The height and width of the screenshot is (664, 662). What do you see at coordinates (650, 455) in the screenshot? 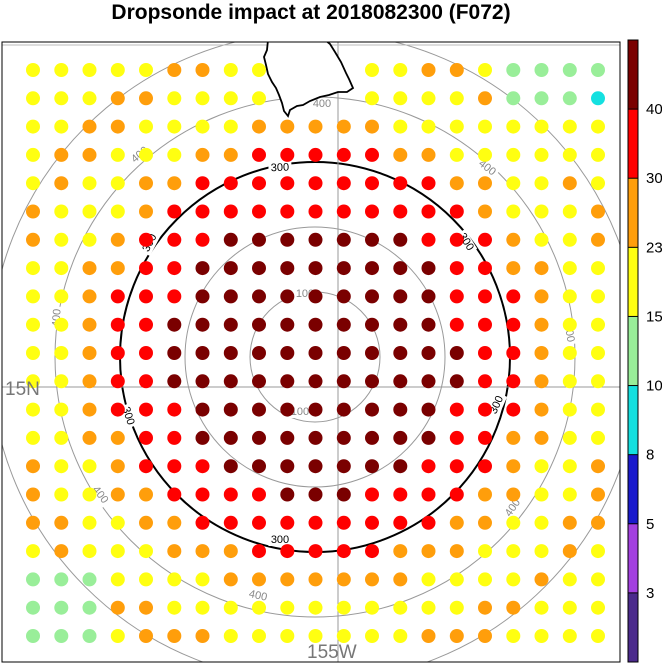
I see `colorbar-label: 8` at bounding box center [650, 455].